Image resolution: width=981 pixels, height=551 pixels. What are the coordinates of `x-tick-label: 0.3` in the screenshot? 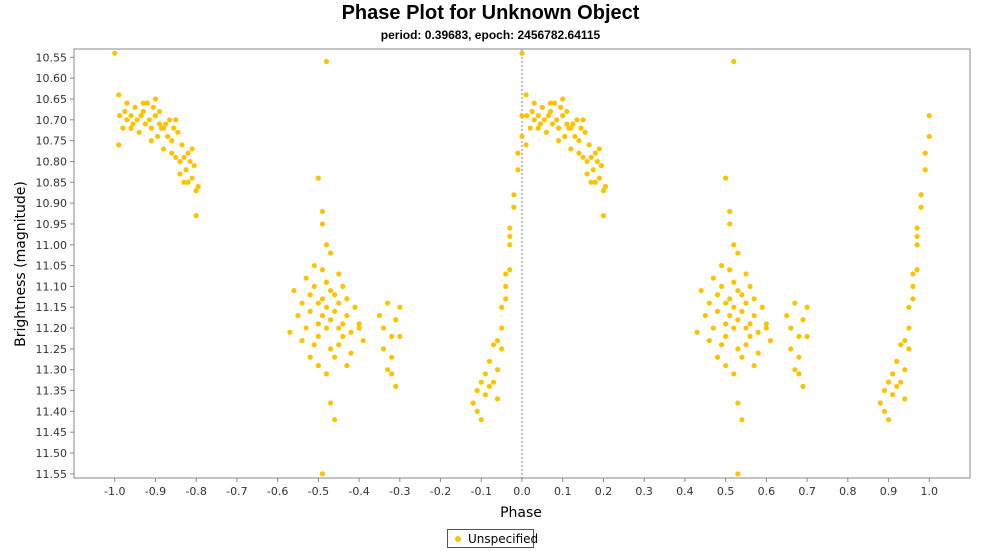 It's located at (644, 491).